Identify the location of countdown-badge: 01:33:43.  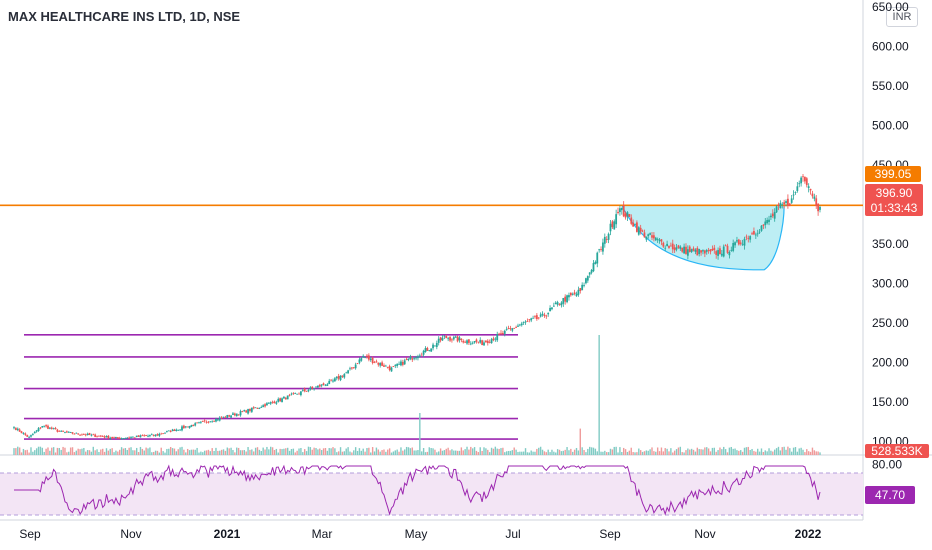
(894, 208).